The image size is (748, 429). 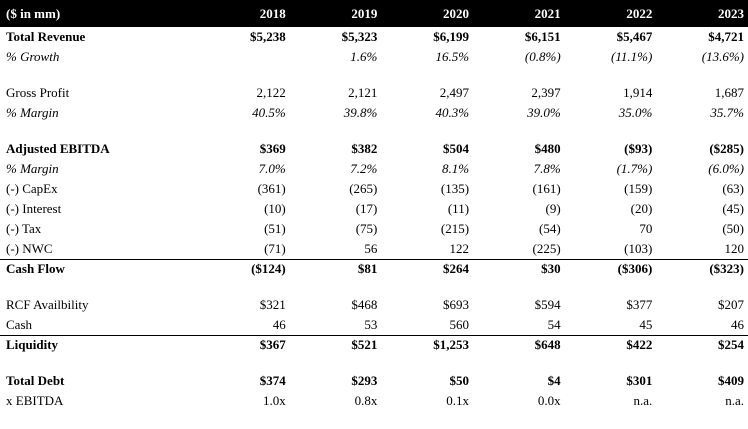 I want to click on row-label: Cash Flow, so click(x=99, y=268).